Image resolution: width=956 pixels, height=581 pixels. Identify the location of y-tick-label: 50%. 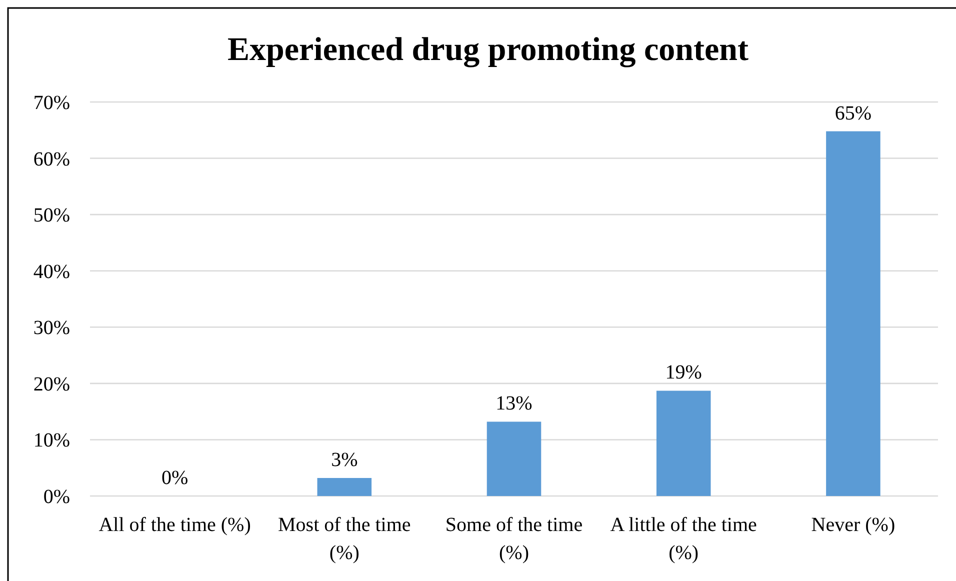
(51, 215).